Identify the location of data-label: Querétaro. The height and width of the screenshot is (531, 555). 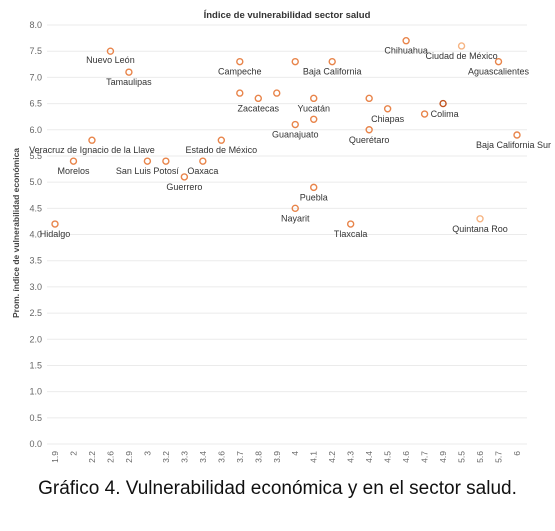
(369, 140).